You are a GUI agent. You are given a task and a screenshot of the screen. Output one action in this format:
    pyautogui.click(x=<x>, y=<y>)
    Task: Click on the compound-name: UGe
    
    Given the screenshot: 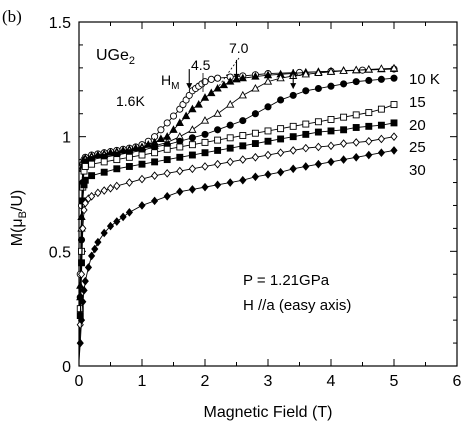 What is the action you would take?
    pyautogui.click(x=112, y=55)
    